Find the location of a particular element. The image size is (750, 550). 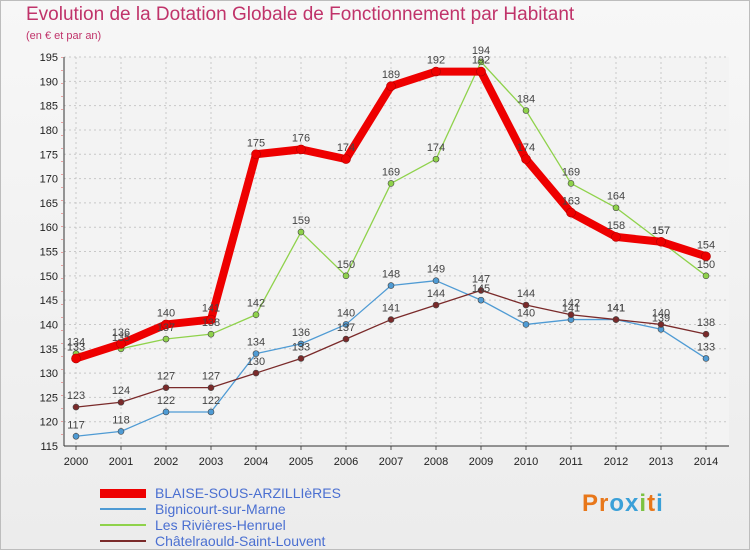

data-label-bignicourt-sur-marne: 117 is located at coordinates (76, 425).